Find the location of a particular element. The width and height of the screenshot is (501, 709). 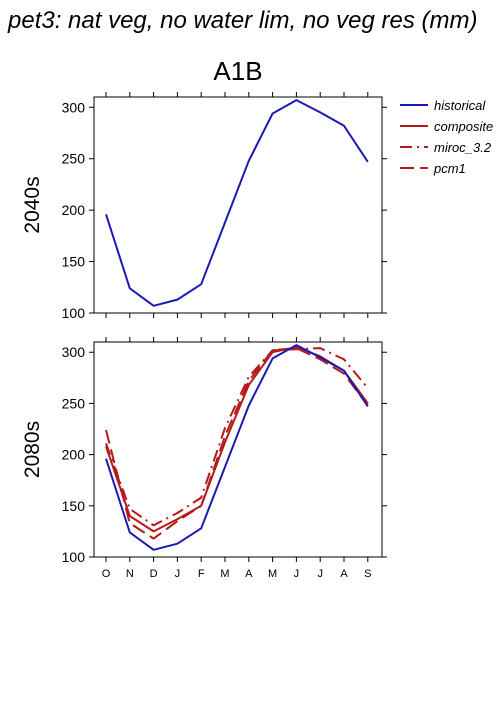

series-line-pcm1 is located at coordinates (237, 443).